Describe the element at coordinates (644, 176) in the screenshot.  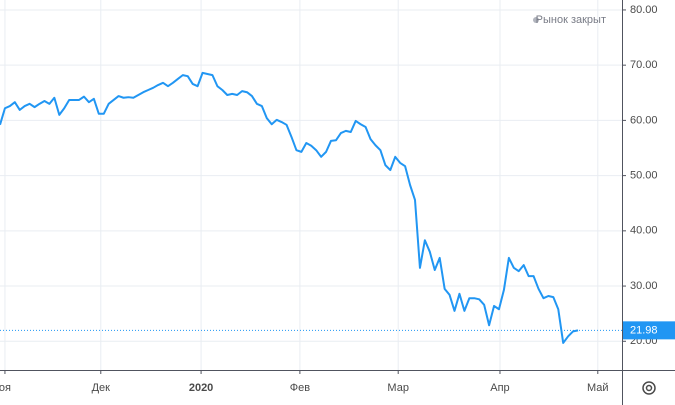
I see `y-tick-label: 50.00` at that location.